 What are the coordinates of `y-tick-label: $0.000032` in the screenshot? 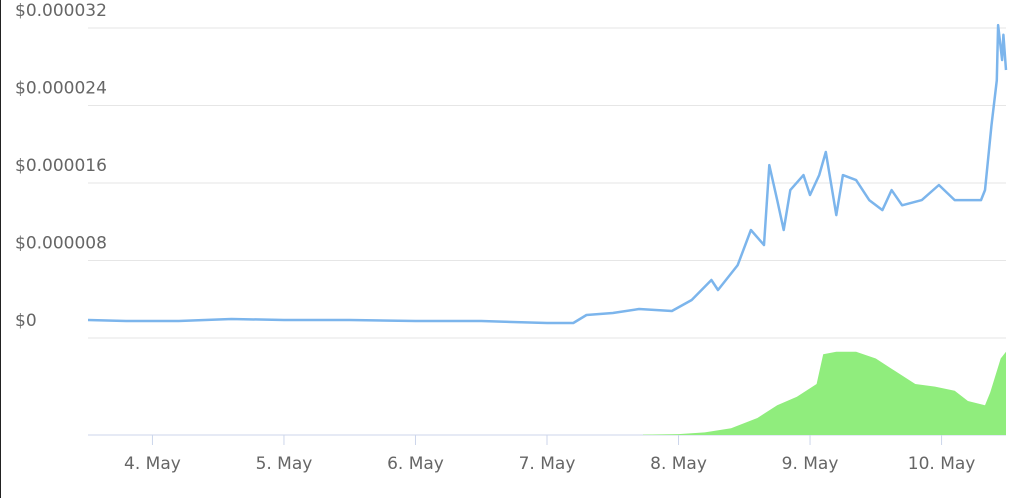 It's located at (61, 11).